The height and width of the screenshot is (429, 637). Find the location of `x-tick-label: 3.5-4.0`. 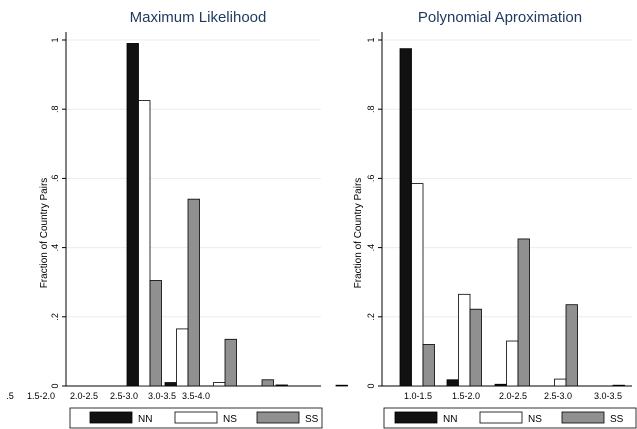

x-tick-label: 3.5-4.0 is located at coordinates (196, 396).